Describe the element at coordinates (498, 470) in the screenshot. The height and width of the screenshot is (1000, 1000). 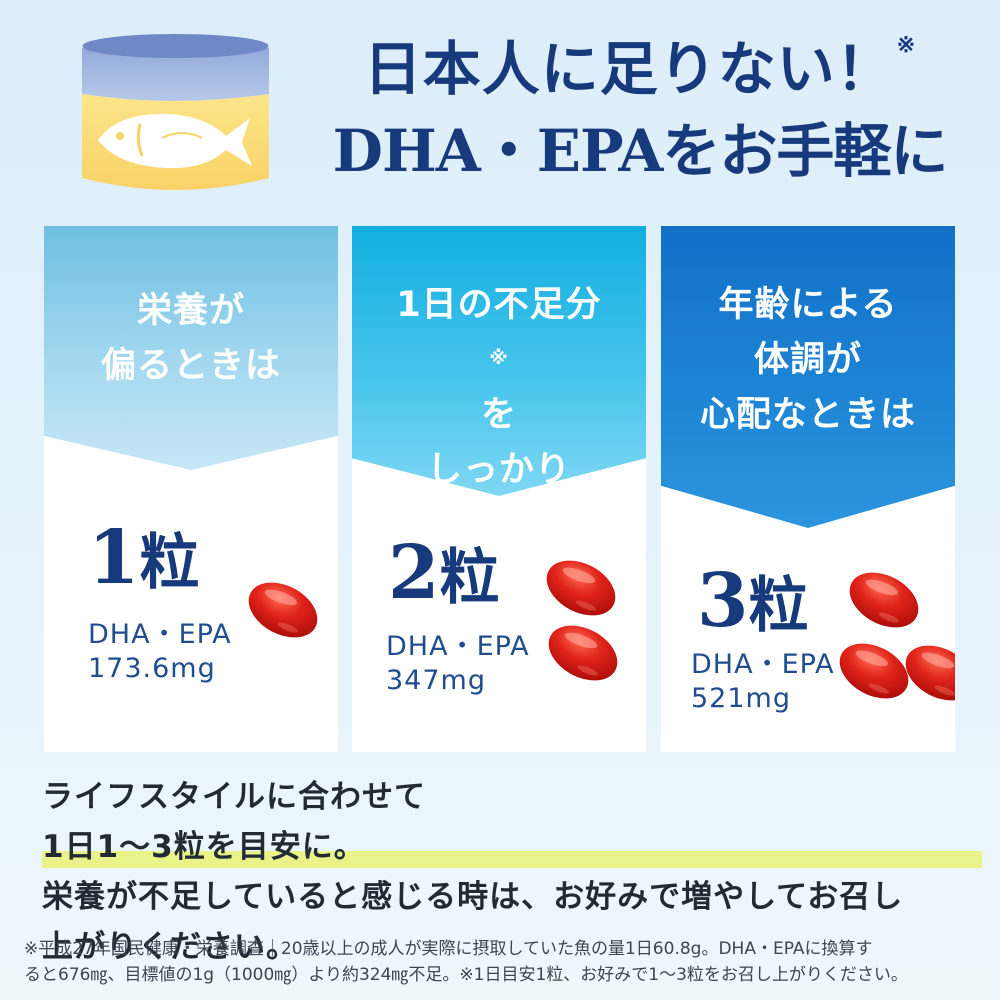
I see `card-2-header-line-2: しっかり` at that location.